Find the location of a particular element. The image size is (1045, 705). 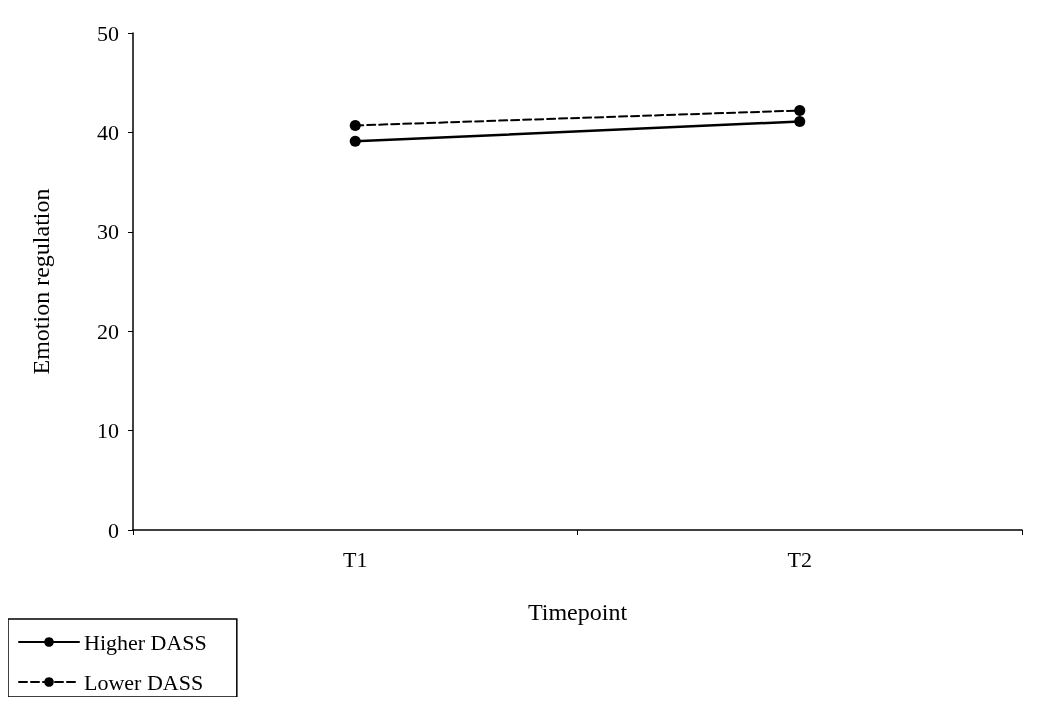

x-tick-label: T1 is located at coordinates (355, 559).